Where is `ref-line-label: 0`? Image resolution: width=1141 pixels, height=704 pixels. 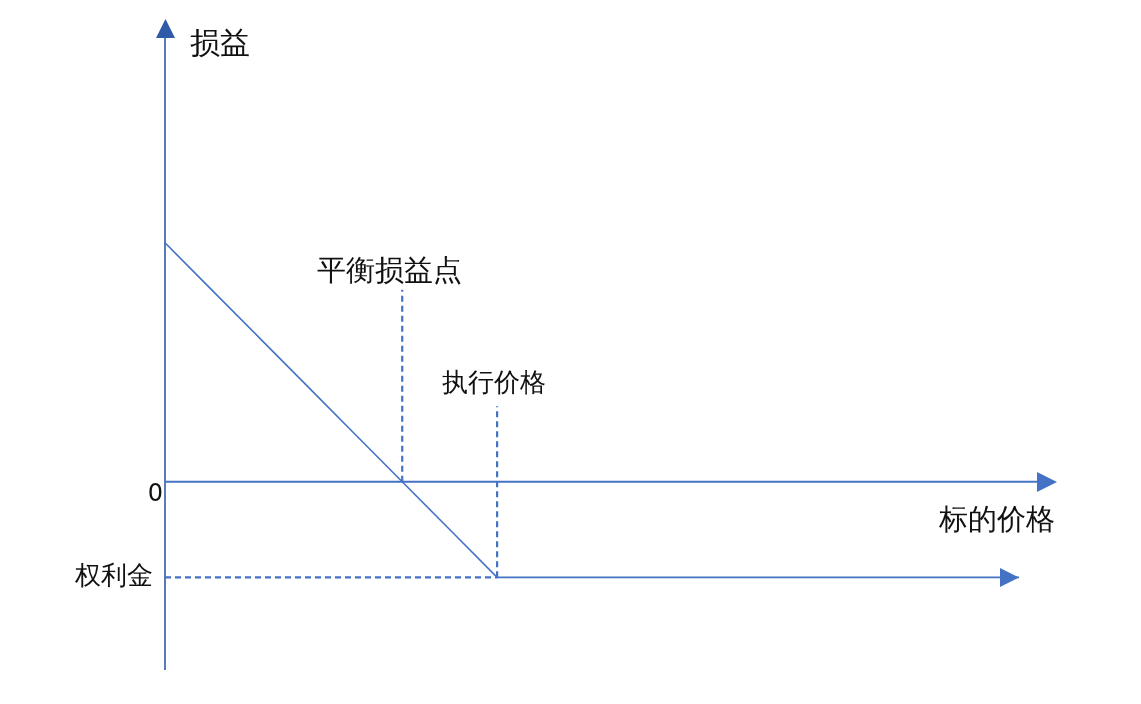
ref-line-label: 0 is located at coordinates (155, 492).